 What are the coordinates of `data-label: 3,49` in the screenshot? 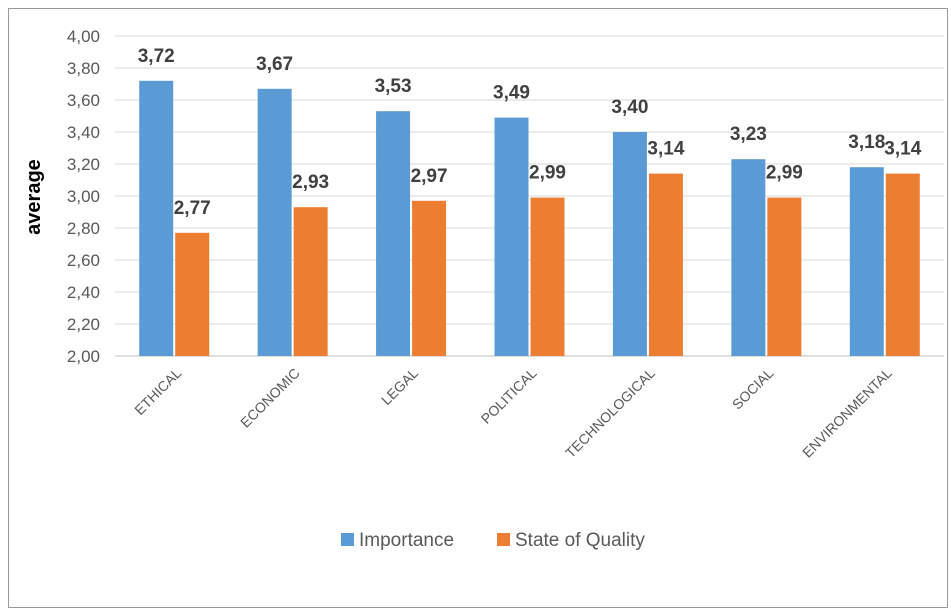 It's located at (511, 93).